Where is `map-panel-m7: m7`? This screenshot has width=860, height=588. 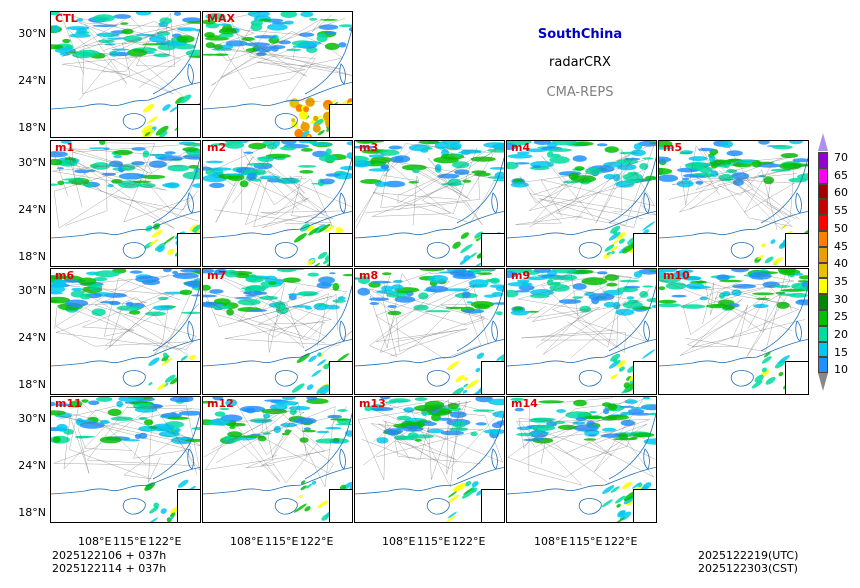
map-panel-m7: m7 is located at coordinates (277, 331).